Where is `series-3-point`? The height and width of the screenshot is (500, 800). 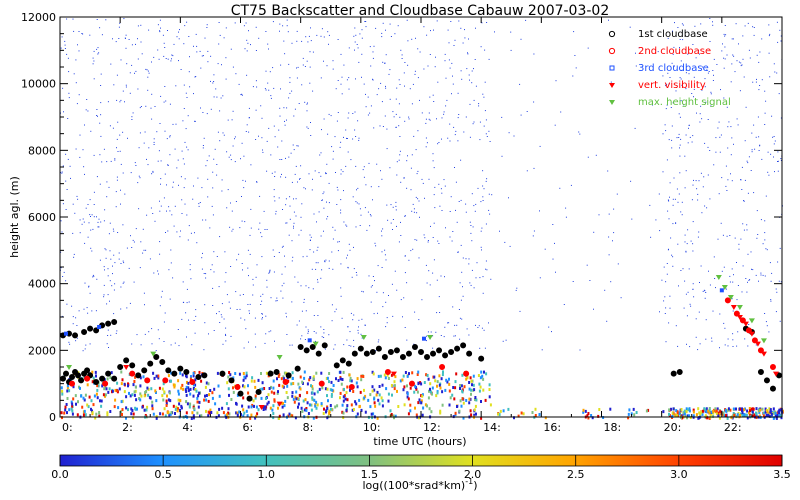 series-3-point is located at coordinates (721, 290).